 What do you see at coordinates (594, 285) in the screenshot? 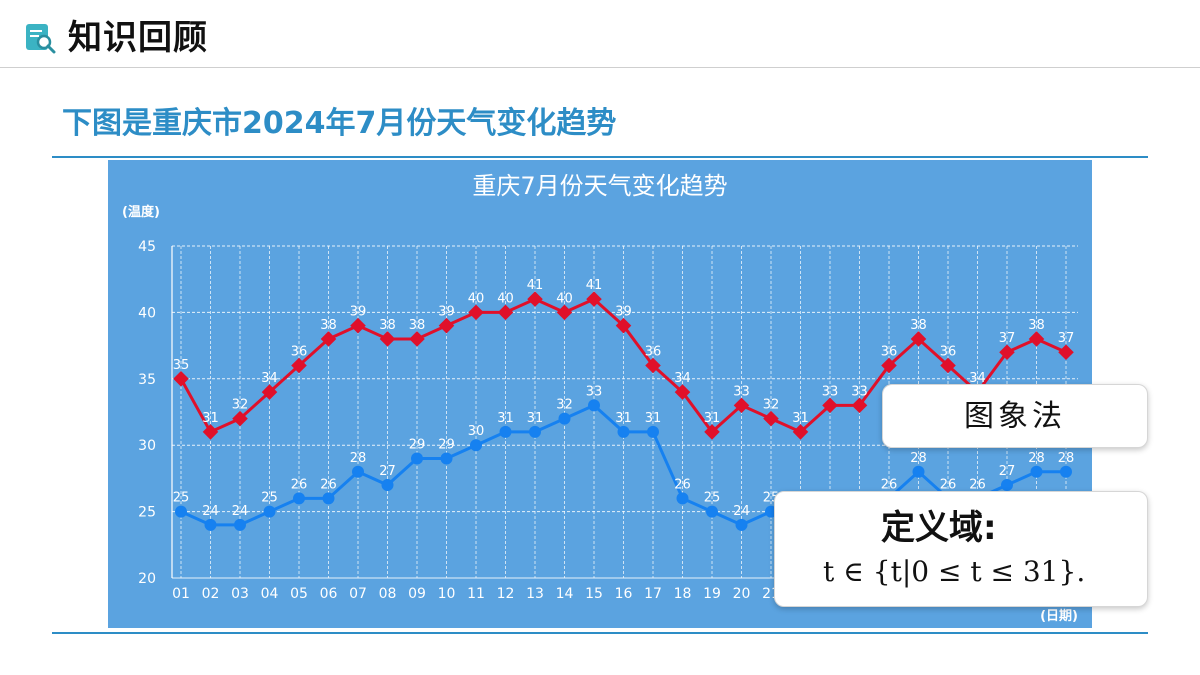
I see `data-label: 41` at bounding box center [594, 285].